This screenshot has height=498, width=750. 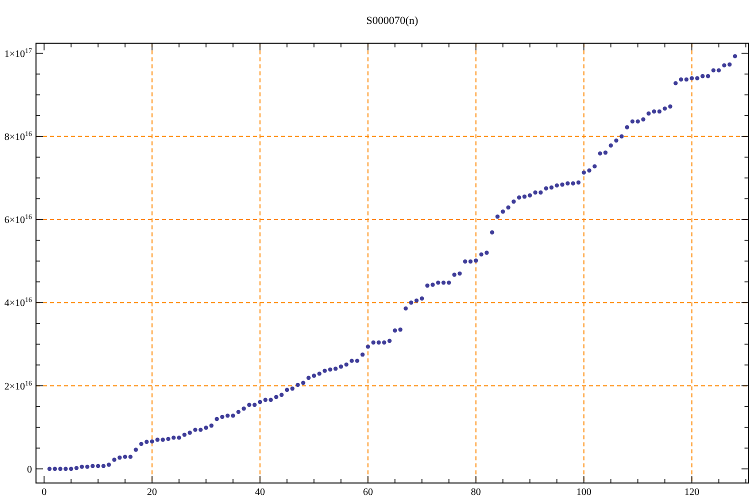 What do you see at coordinates (18, 219) in the screenshot?
I see `y-tick-label: 6×10$^{16}$` at bounding box center [18, 219].